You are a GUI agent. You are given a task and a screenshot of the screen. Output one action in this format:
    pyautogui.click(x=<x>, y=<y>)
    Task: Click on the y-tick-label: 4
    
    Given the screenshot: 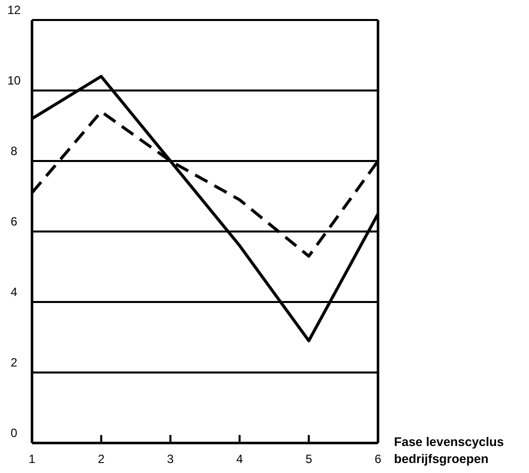 What is the action you would take?
    pyautogui.click(x=14, y=292)
    